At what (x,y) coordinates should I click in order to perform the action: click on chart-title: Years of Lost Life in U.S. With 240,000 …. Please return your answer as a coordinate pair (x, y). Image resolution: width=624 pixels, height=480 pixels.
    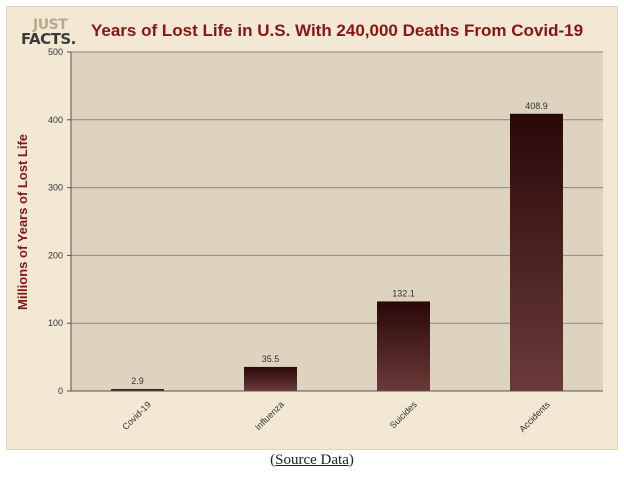
    Looking at the image, I should click on (337, 30).